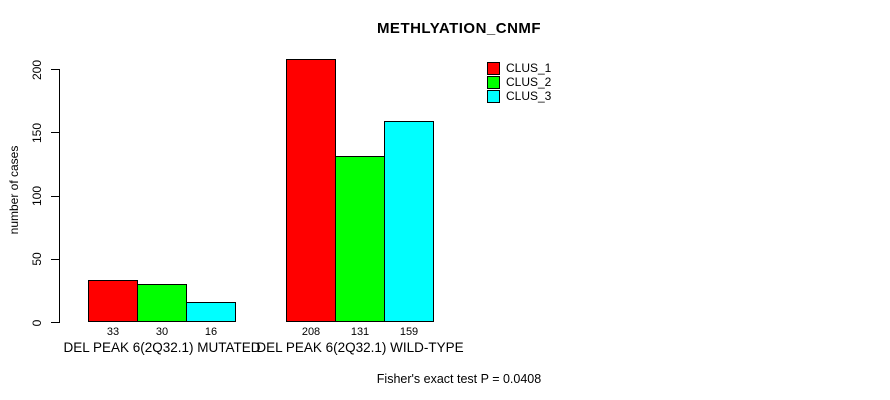  I want to click on y-tick-label: 150, so click(37, 132).